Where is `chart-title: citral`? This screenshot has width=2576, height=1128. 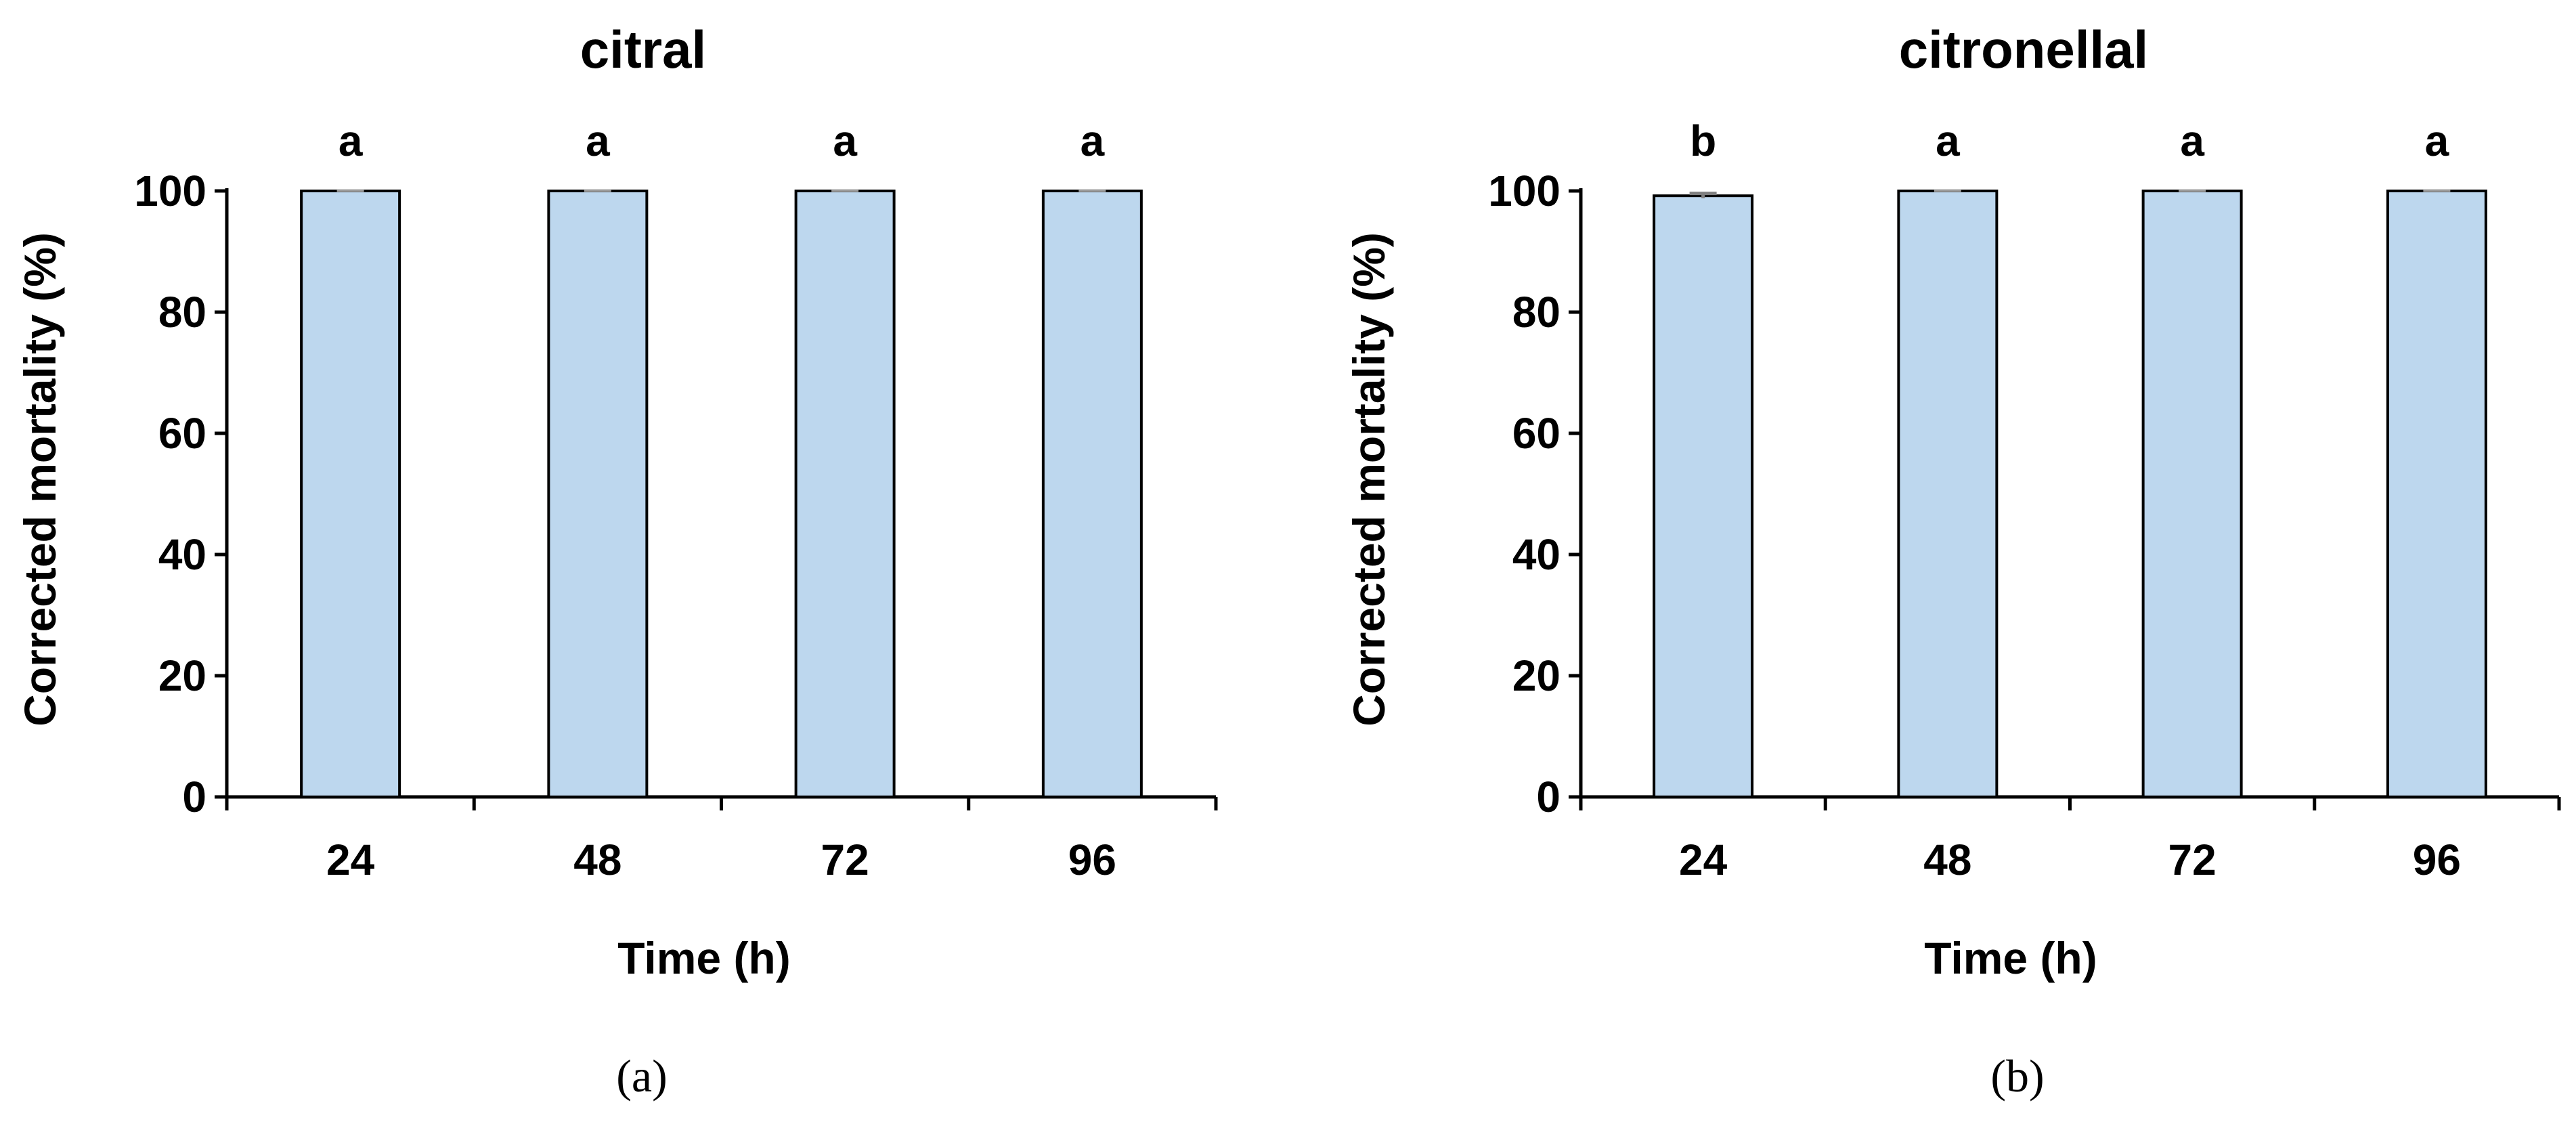
chart-title: citral is located at coordinates (643, 50).